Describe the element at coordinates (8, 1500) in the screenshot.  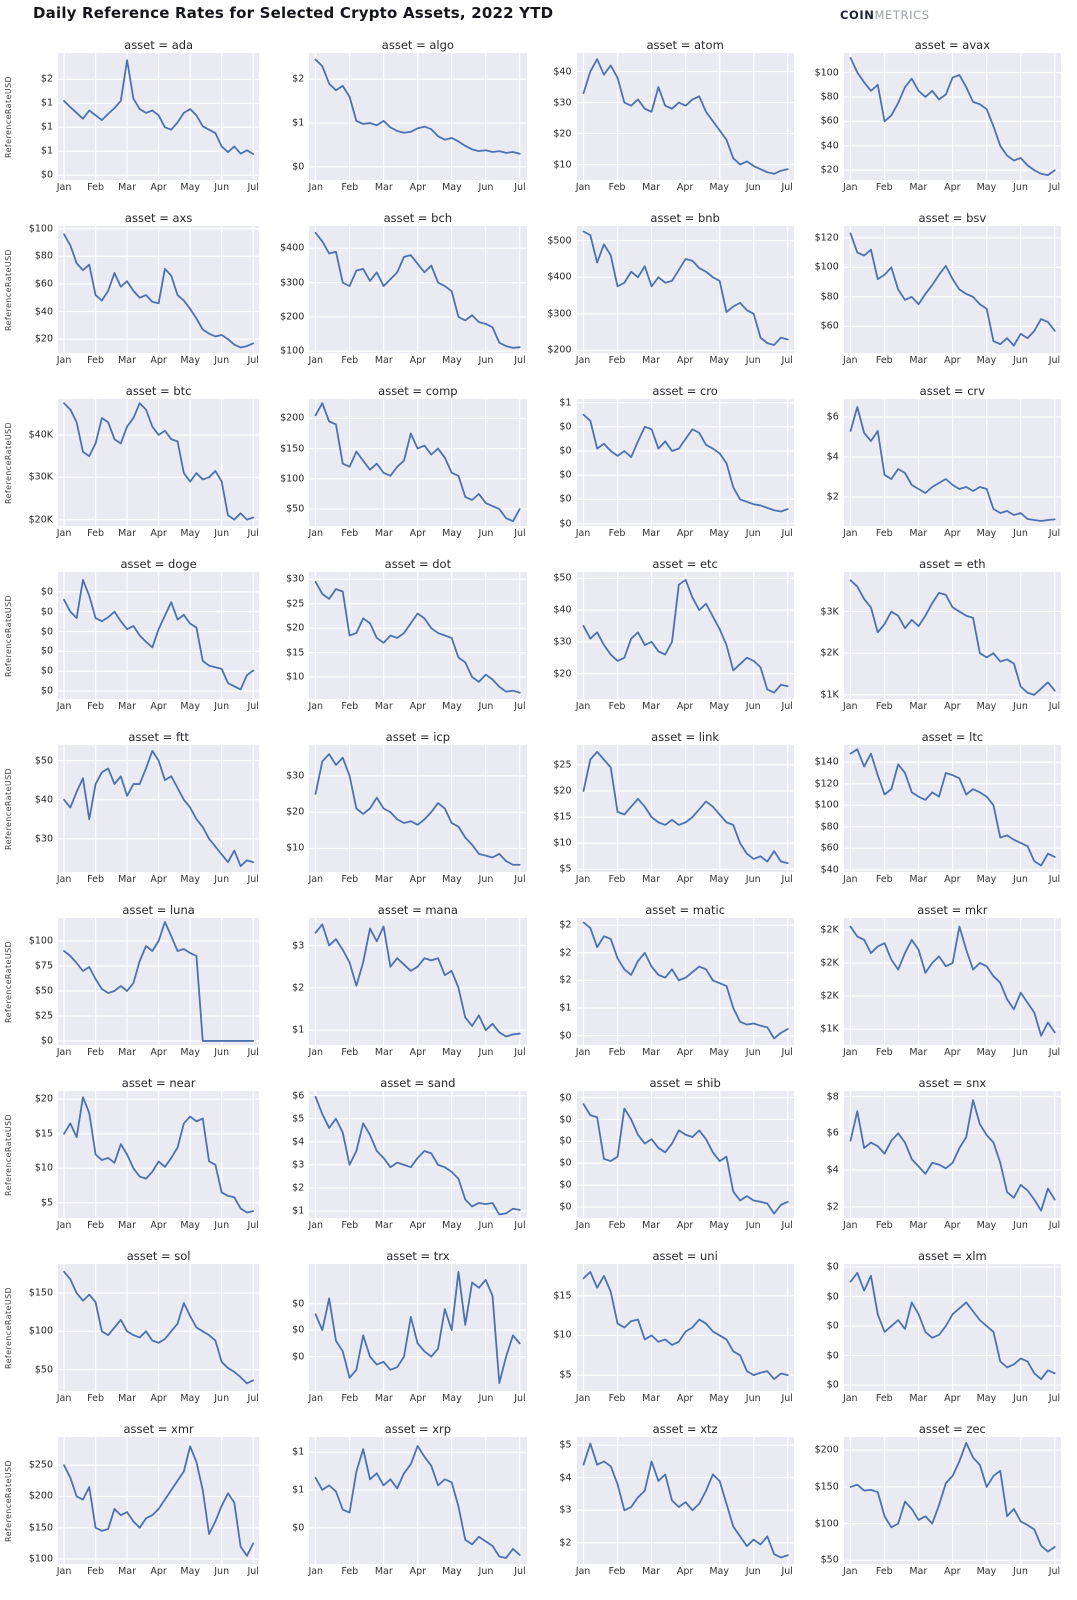
I see `y-axis-label: ReferenceRateUSD` at that location.